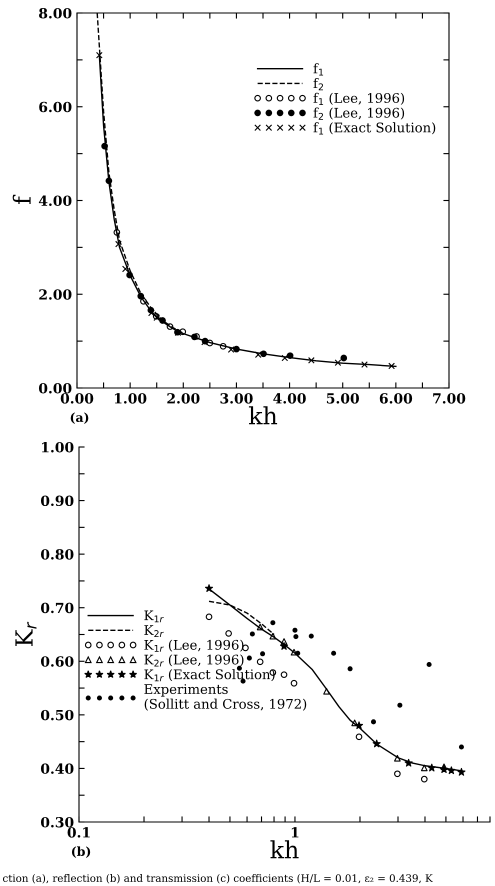  Describe the element at coordinates (57, 608) in the screenshot. I see `y-tick-label: 0.70` at that location.